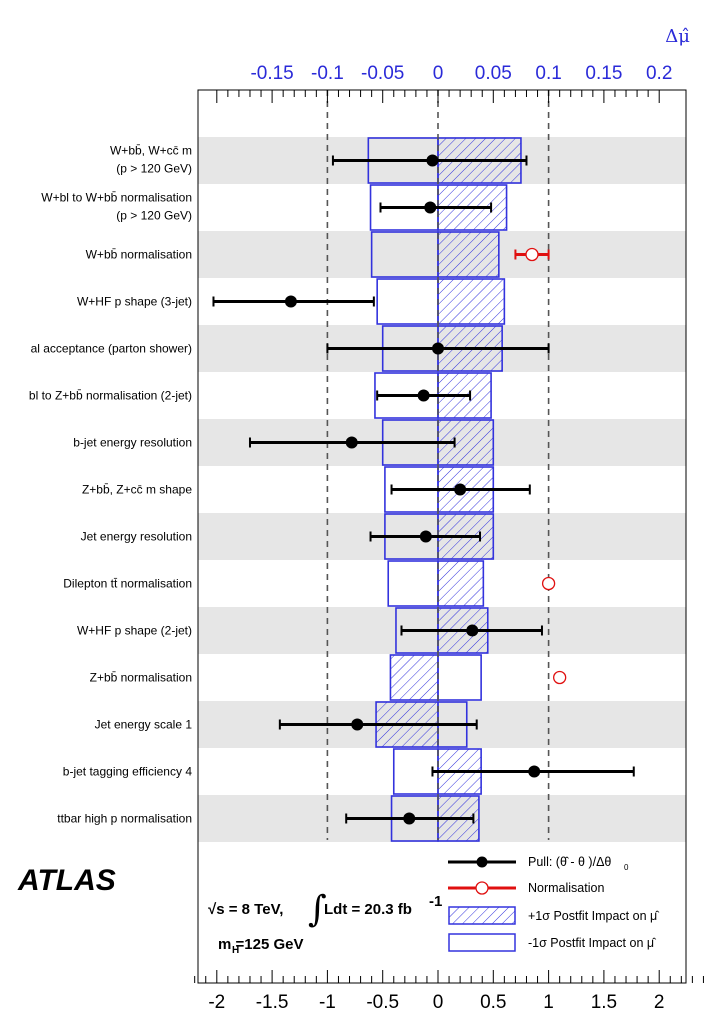  Describe the element at coordinates (435, 901) in the screenshot. I see `lumi-exponent: -1` at that location.